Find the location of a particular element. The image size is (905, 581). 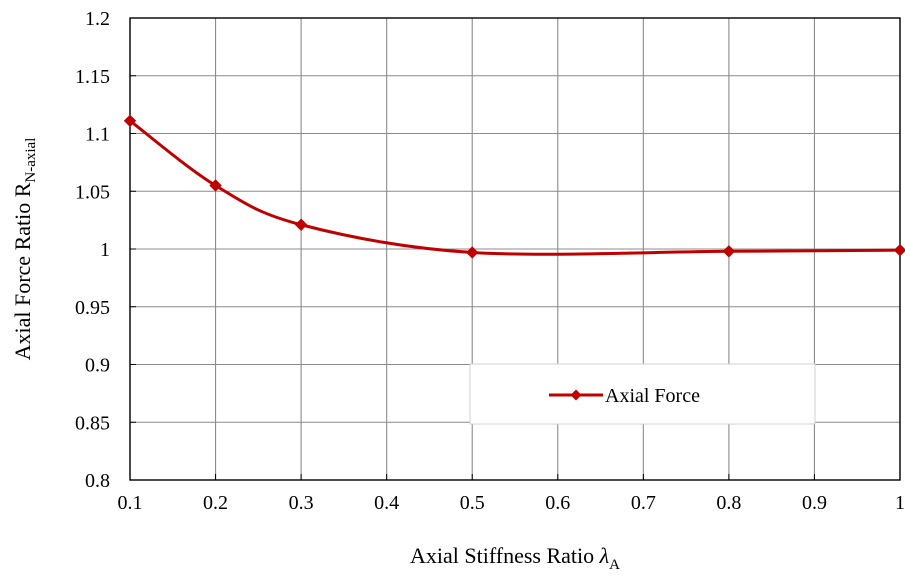

y-tick-label: 1.15 is located at coordinates (92, 77).